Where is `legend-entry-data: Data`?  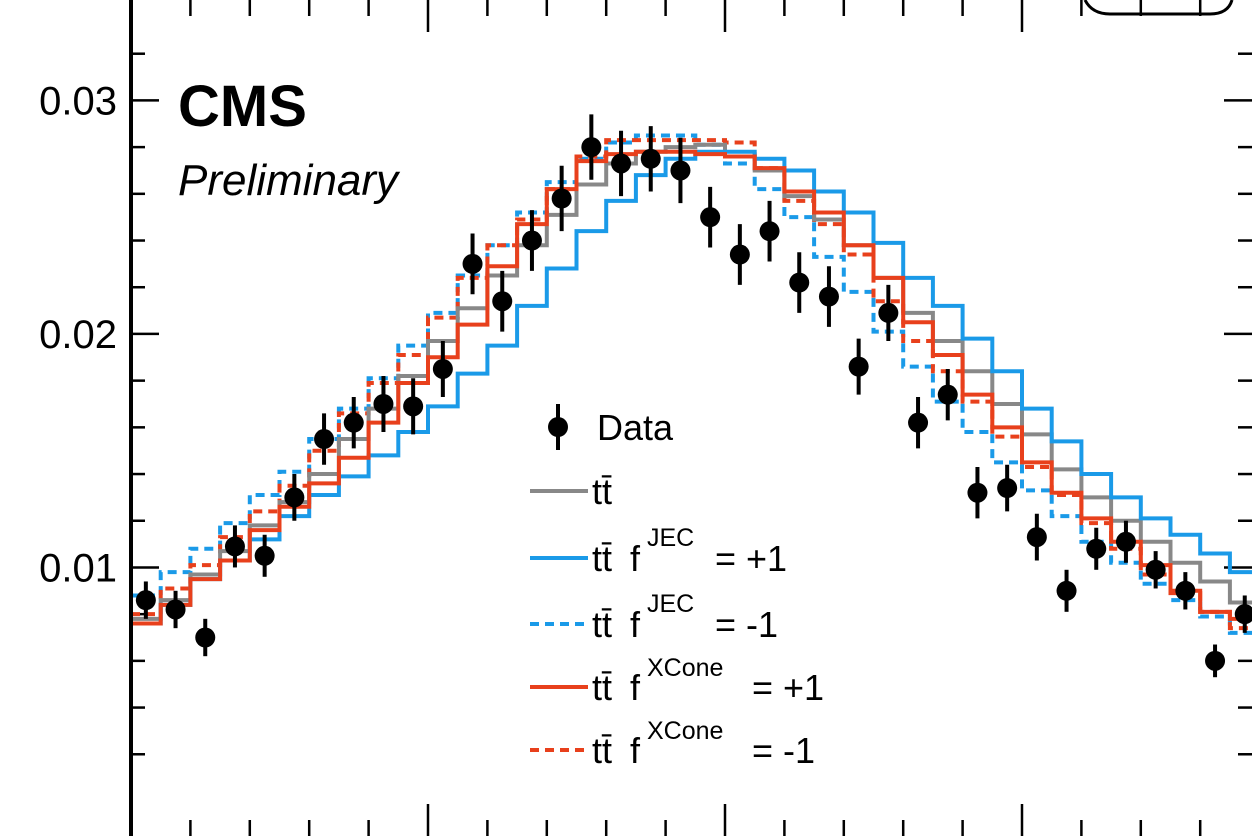 legend-entry-data: Data is located at coordinates (611, 427).